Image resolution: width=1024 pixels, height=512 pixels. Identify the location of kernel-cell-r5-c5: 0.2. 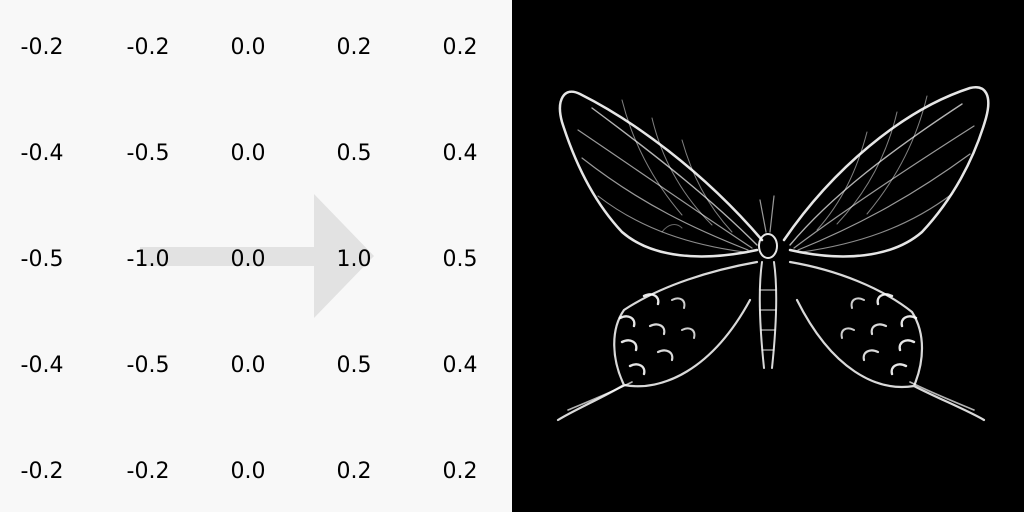
(460, 471).